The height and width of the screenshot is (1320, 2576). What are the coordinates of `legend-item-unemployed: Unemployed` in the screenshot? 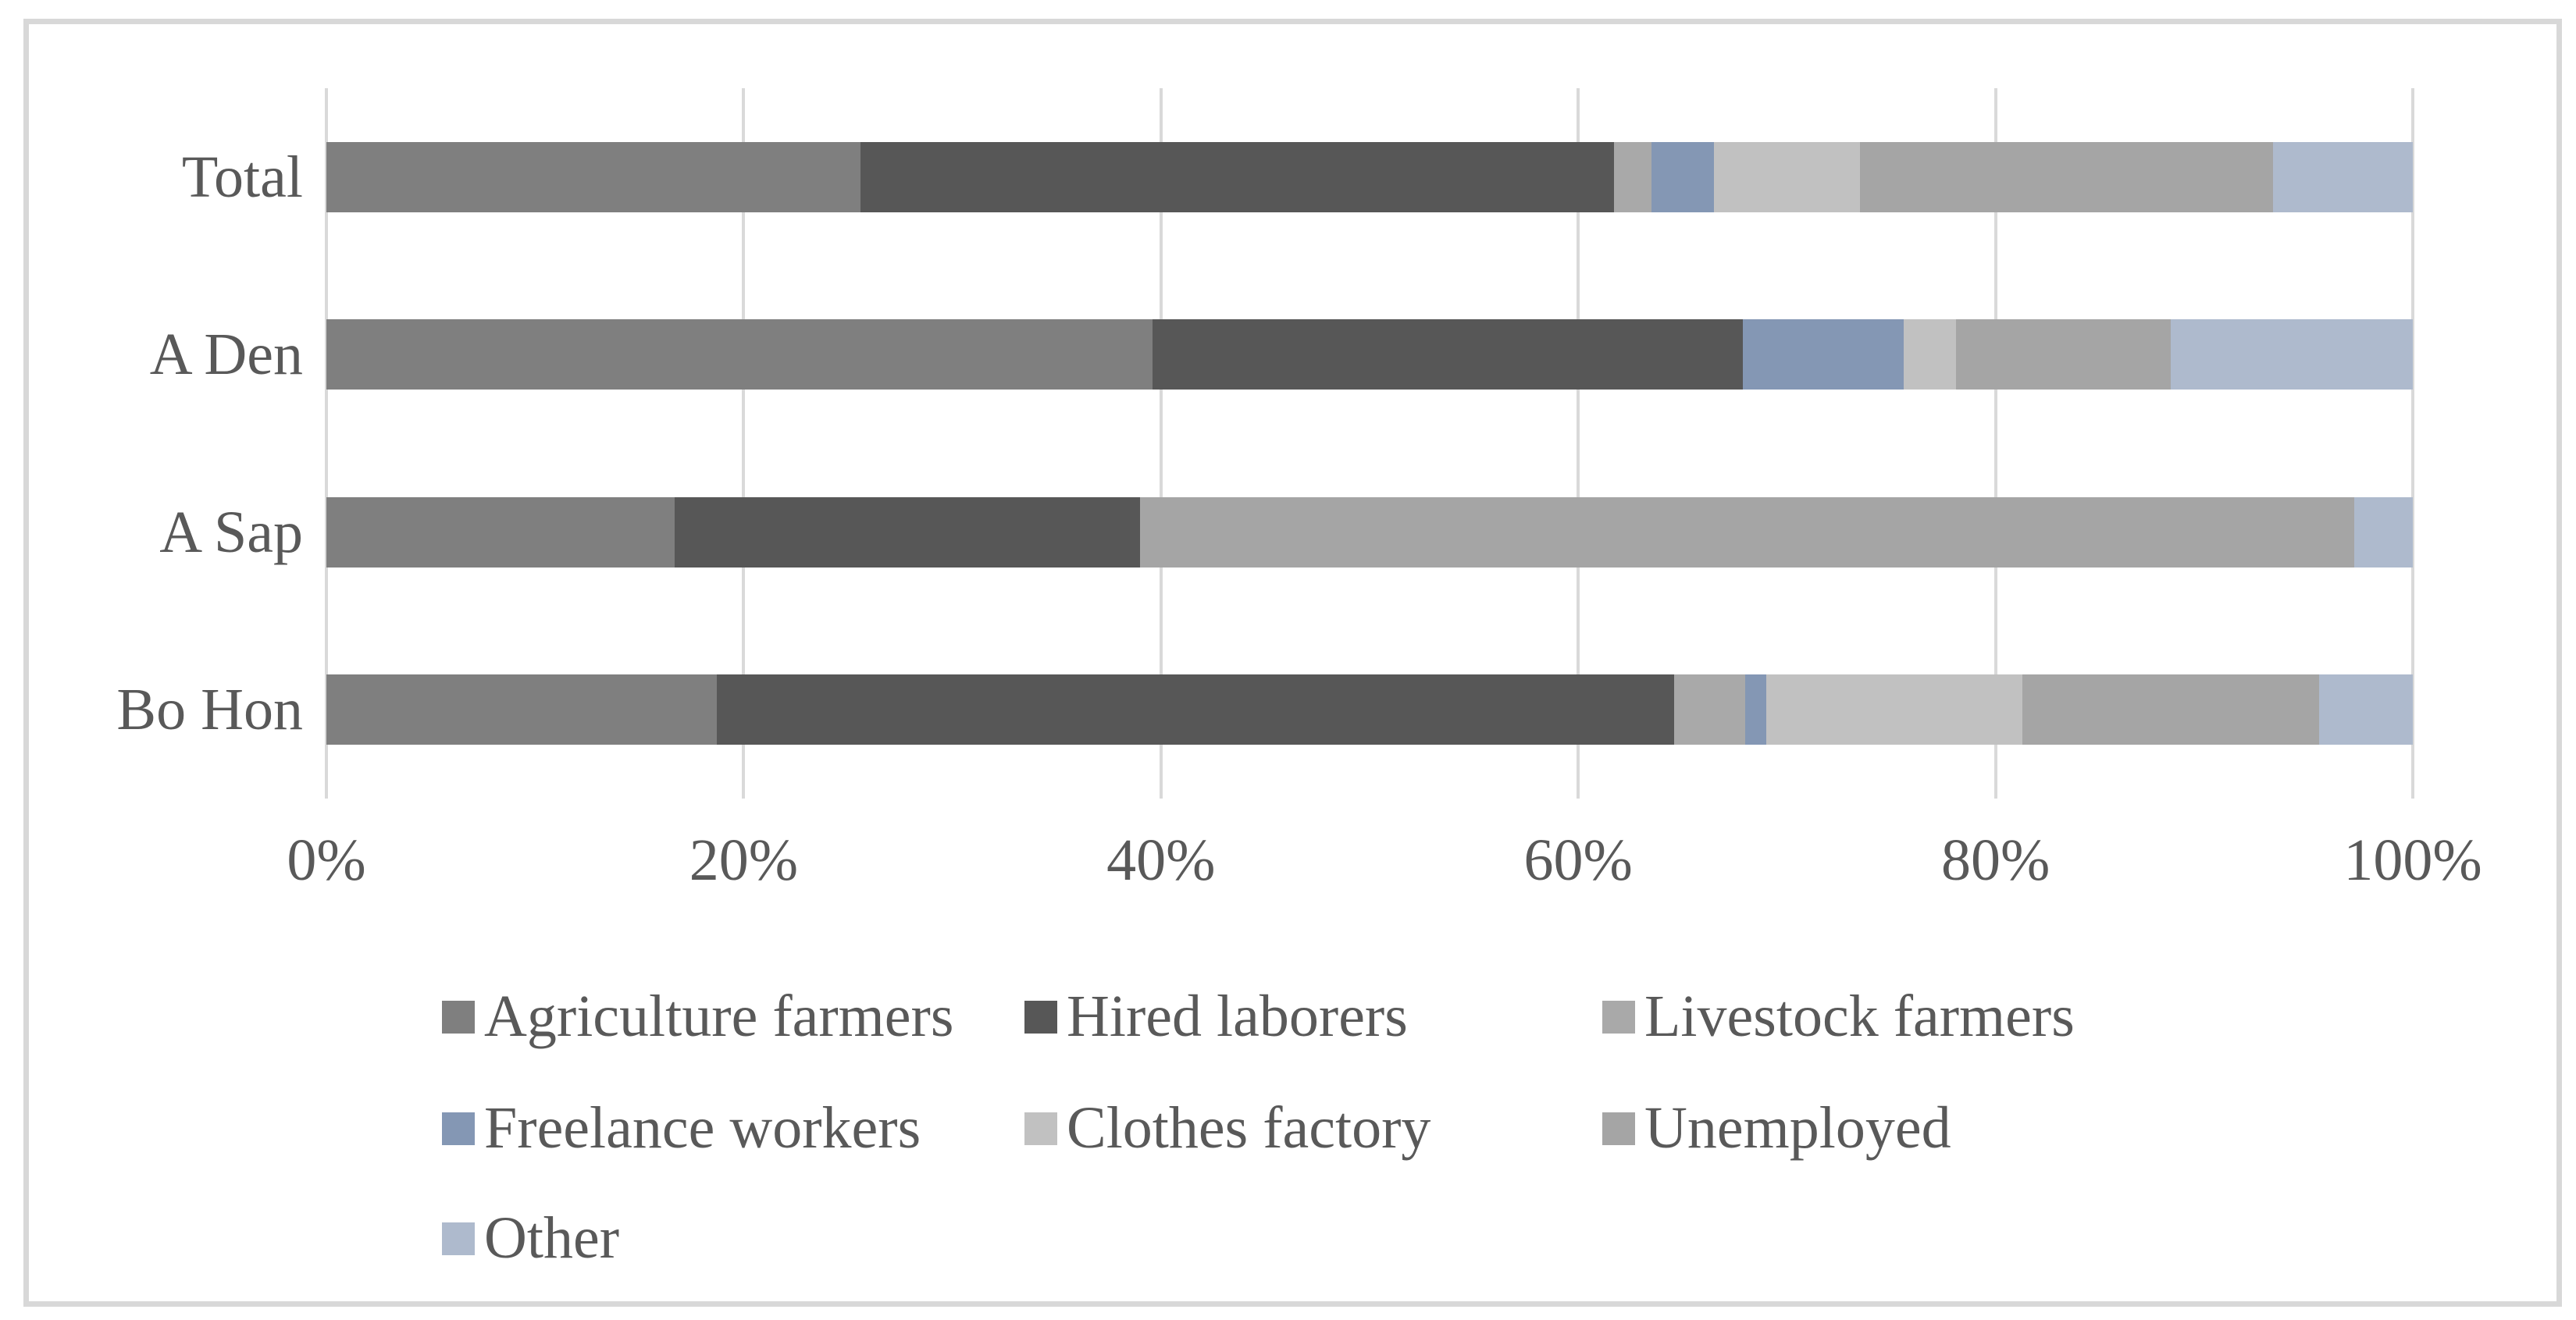 It's located at (1776, 1128).